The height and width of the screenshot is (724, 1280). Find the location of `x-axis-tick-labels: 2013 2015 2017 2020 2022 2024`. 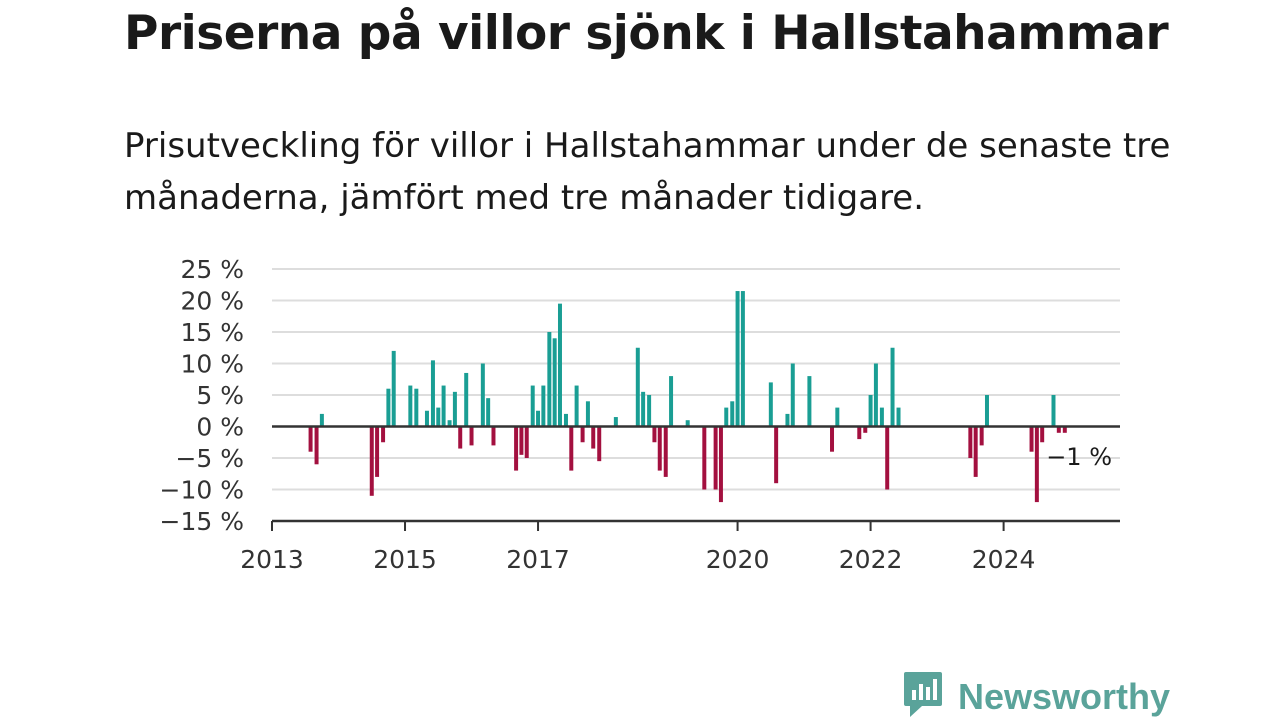

x-axis-tick-labels: 2013 2015 2017 2020 2022 2024 is located at coordinates (637, 559).